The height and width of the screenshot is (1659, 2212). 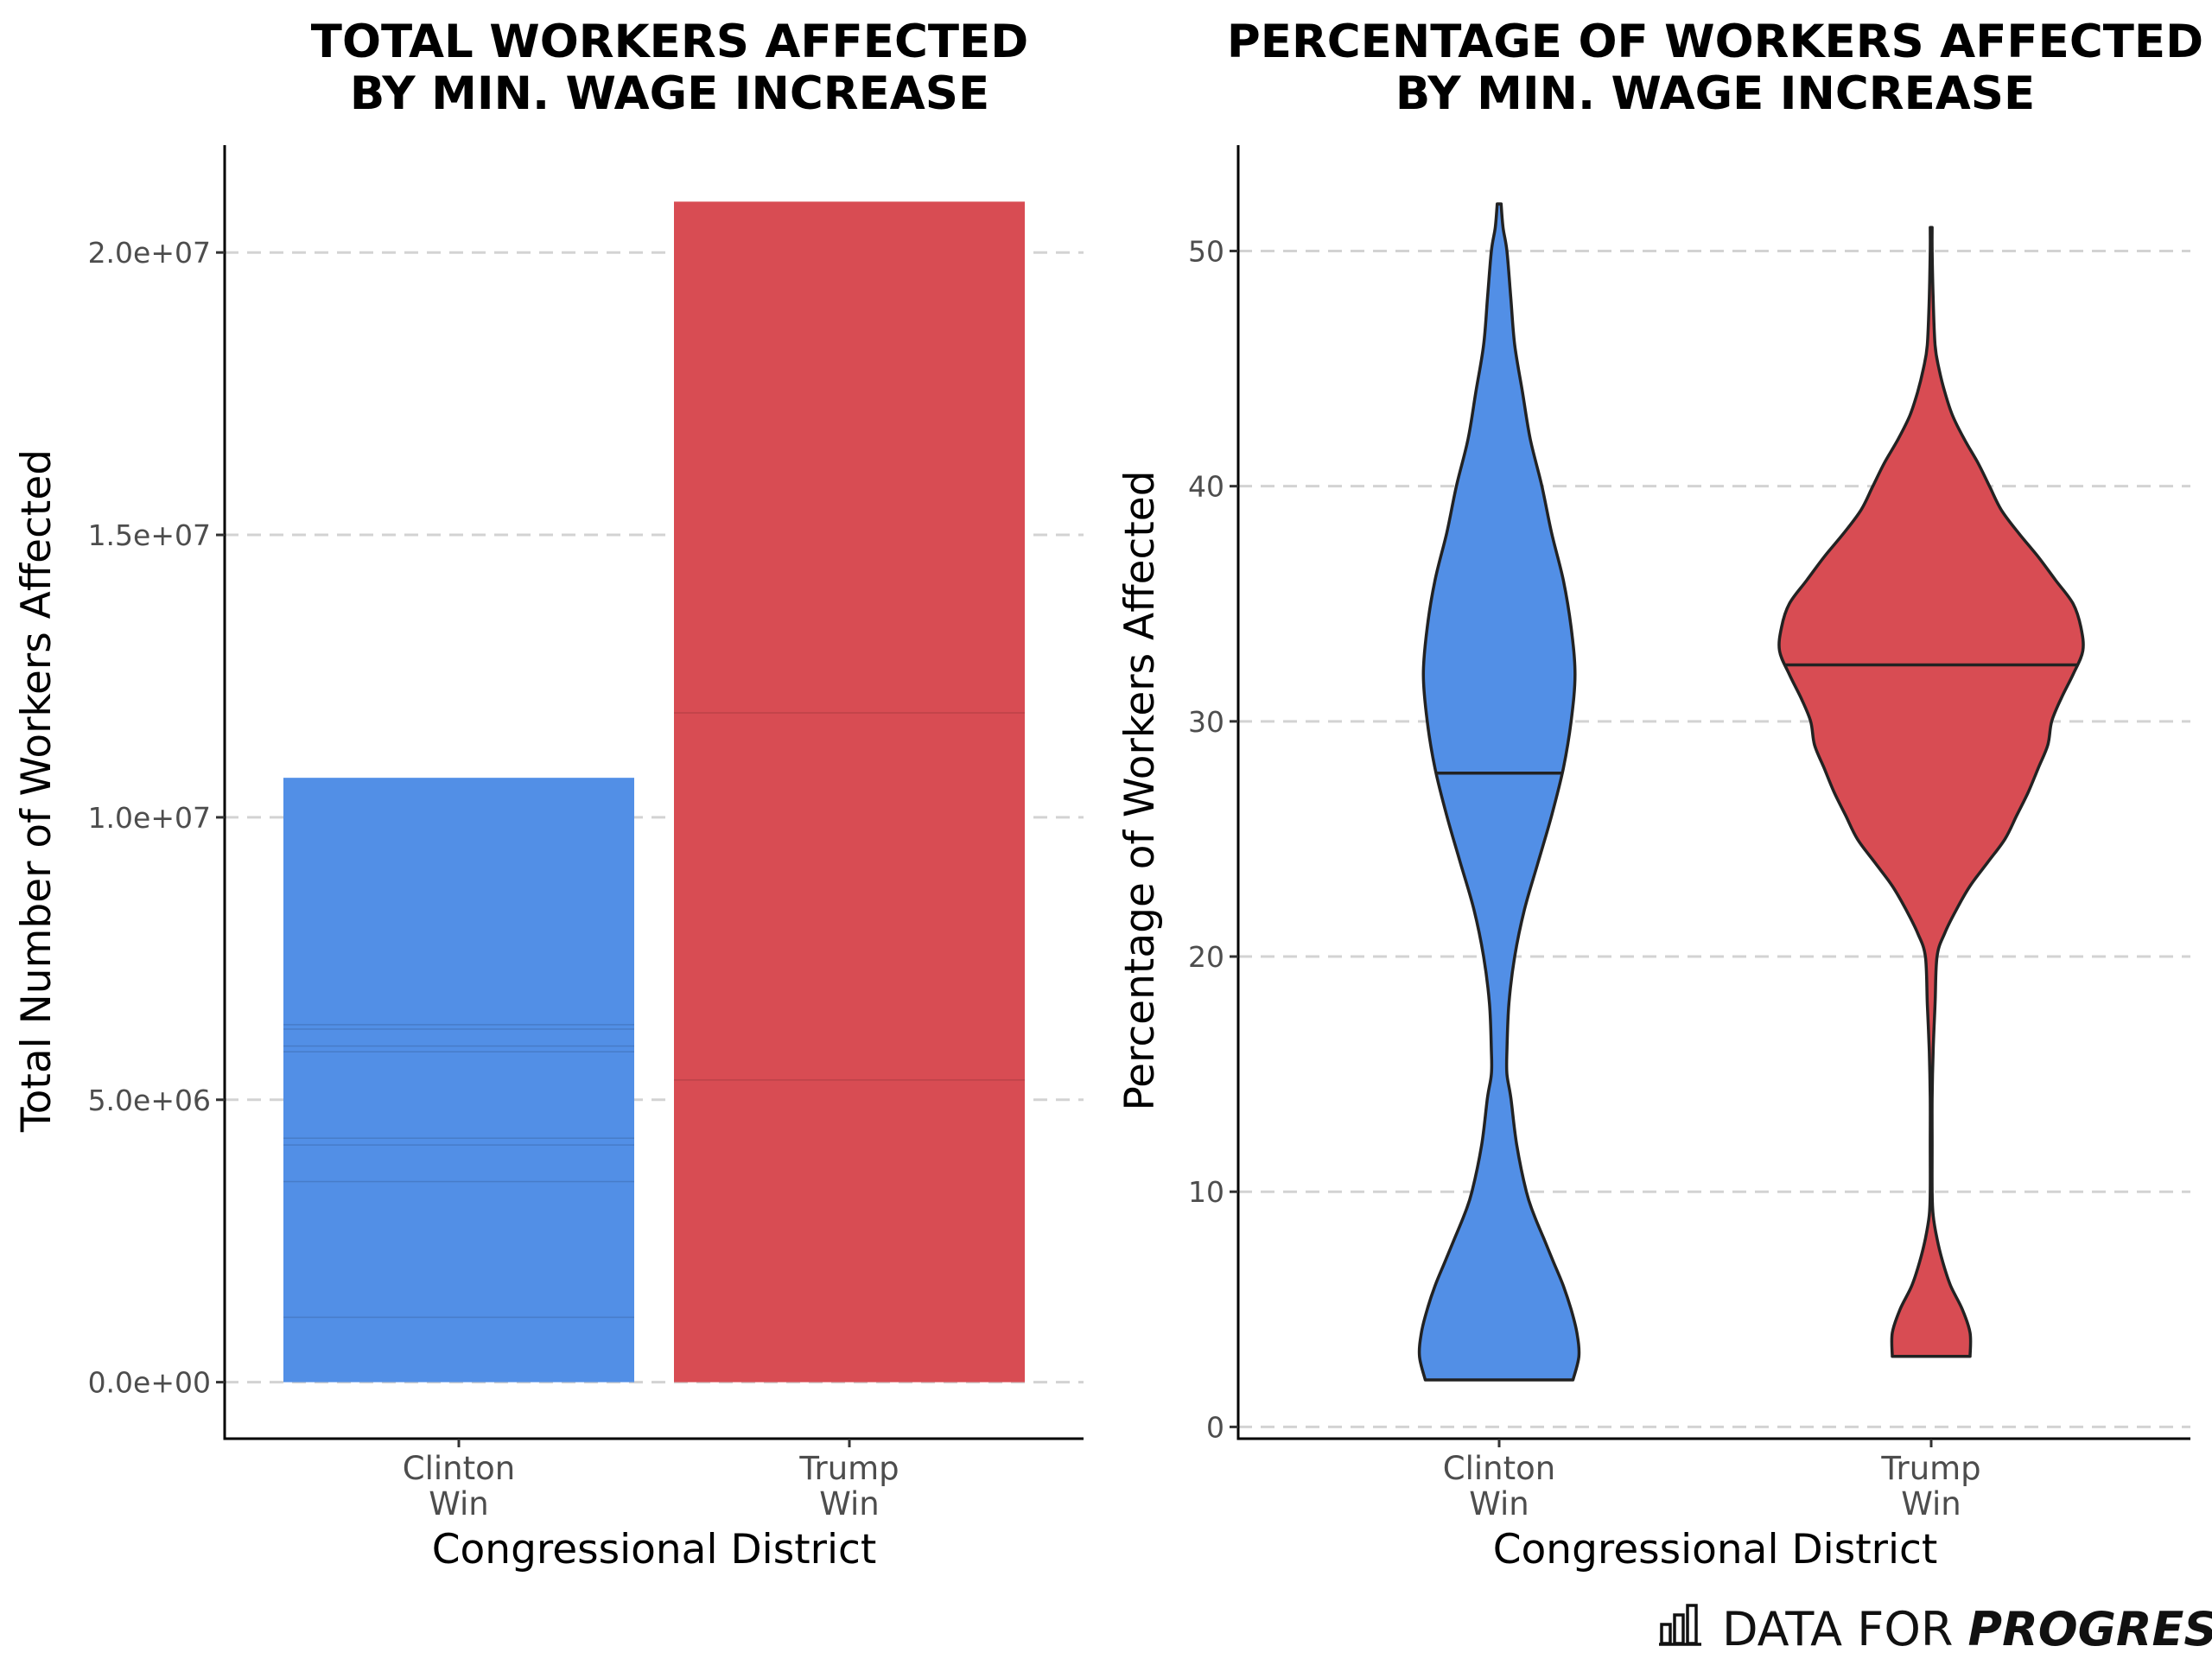 What do you see at coordinates (1206, 957) in the screenshot?
I see `right-y-tick-label: 20` at bounding box center [1206, 957].